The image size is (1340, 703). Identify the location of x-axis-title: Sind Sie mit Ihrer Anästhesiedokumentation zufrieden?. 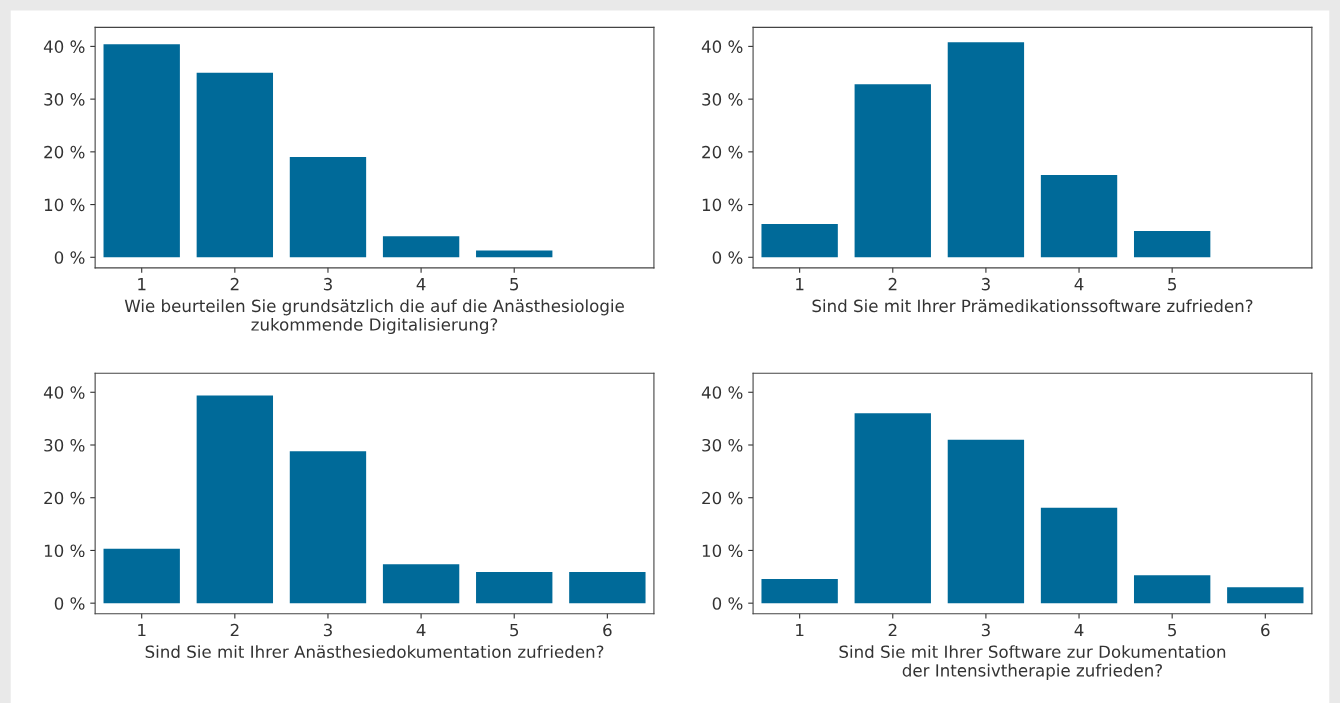
(374, 652).